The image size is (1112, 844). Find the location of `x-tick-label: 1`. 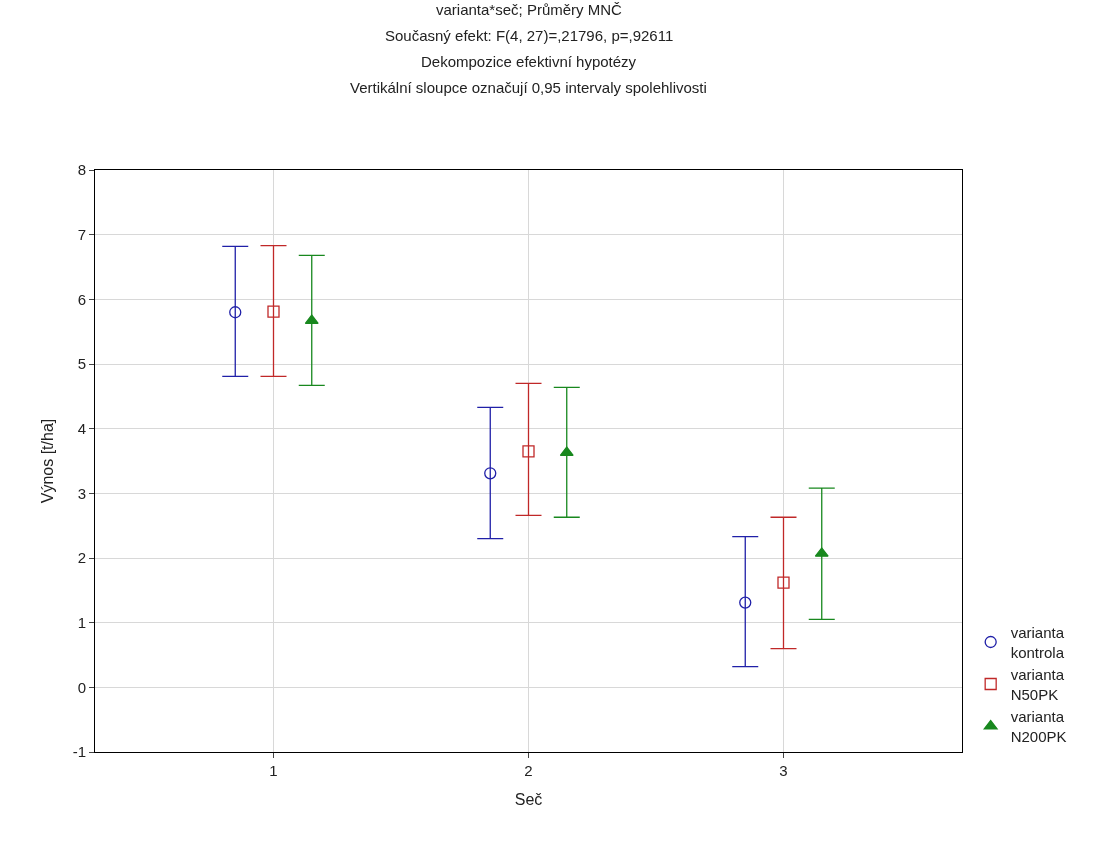

x-tick-label: 1 is located at coordinates (273, 770).